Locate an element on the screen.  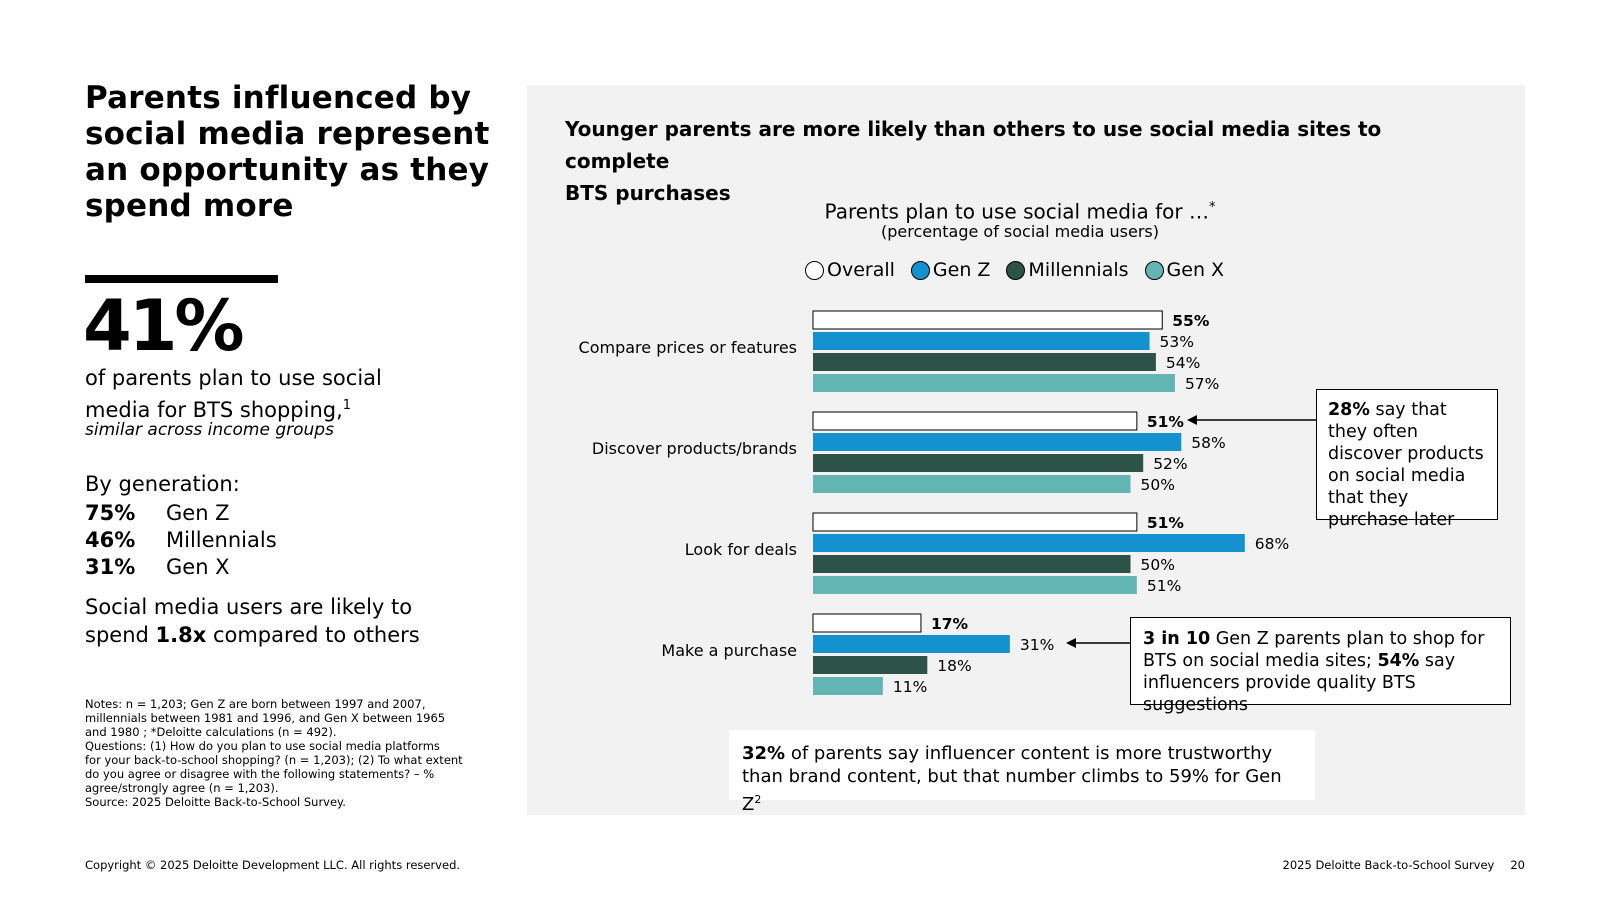
generation-row: 46% Millennials is located at coordinates (181, 540).